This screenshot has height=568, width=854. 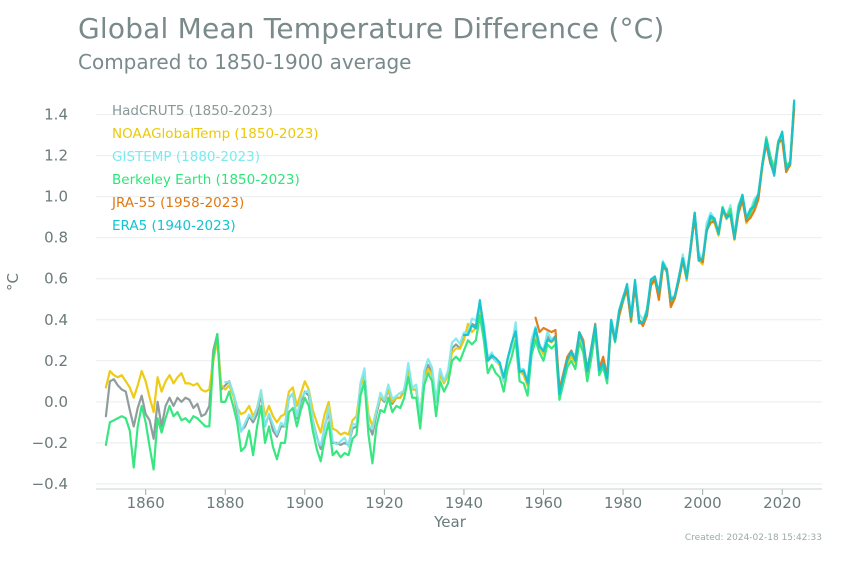 What do you see at coordinates (56, 238) in the screenshot?
I see `y-tick-label: 0.8` at bounding box center [56, 238].